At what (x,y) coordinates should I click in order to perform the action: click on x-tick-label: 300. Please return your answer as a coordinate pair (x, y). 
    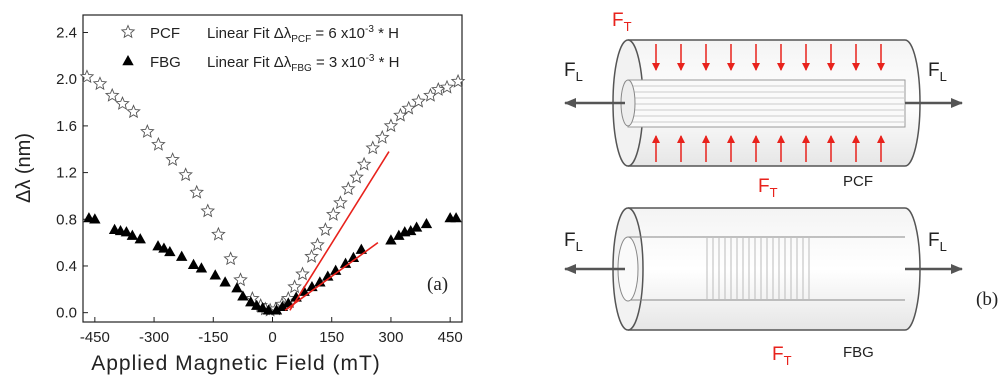
    Looking at the image, I should click on (390, 337).